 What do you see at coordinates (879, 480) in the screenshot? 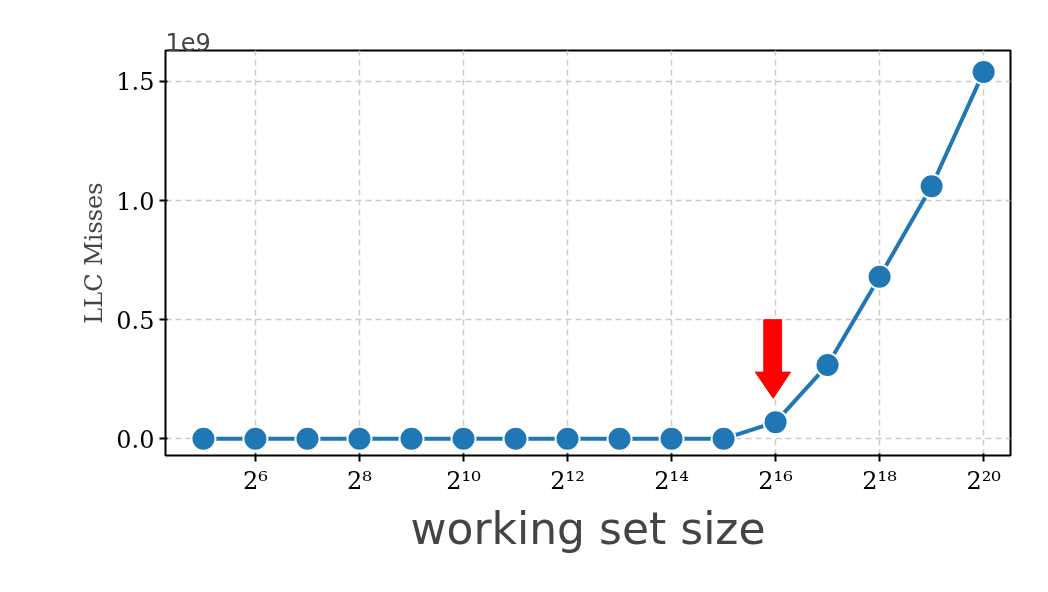
I see `x-tick-label: 2¹⁸` at bounding box center [879, 480].